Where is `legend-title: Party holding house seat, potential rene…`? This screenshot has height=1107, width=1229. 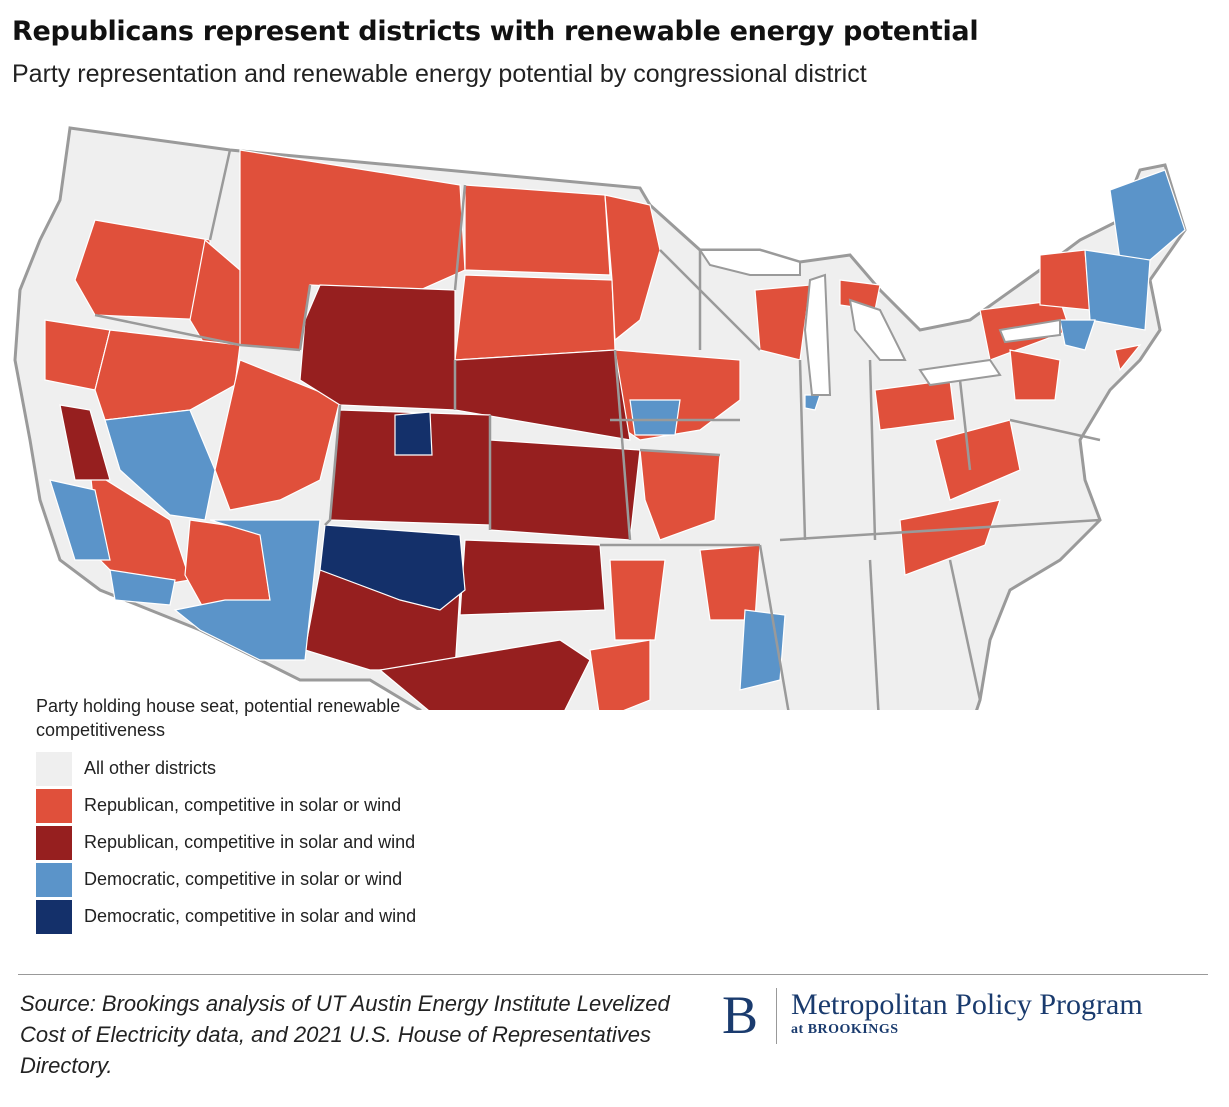 legend-title: Party holding house seat, potential rene… is located at coordinates (218, 718).